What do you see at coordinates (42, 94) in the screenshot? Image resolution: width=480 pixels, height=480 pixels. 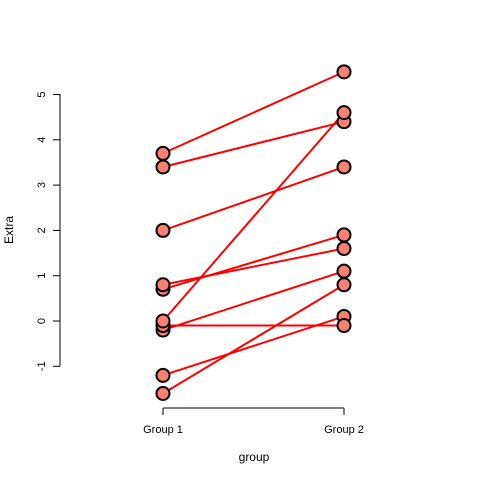 I see `y-tick-label: 5` at bounding box center [42, 94].